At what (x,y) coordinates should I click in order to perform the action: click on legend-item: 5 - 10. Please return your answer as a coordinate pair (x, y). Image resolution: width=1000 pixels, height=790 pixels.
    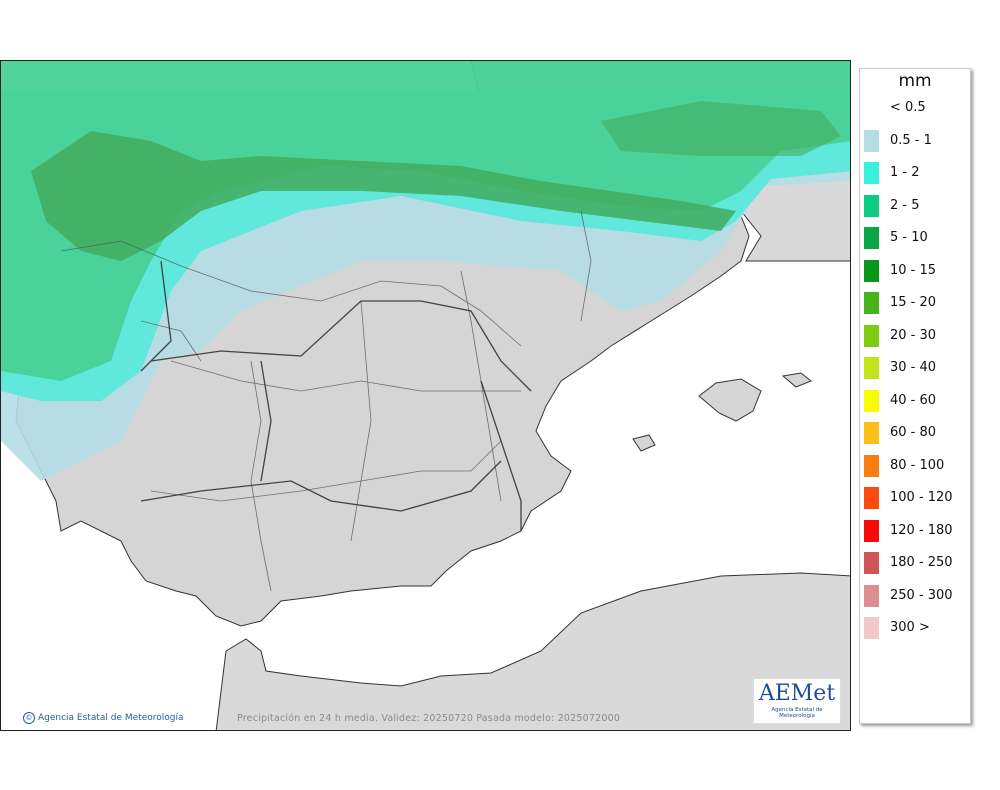
    Looking at the image, I should click on (916, 238).